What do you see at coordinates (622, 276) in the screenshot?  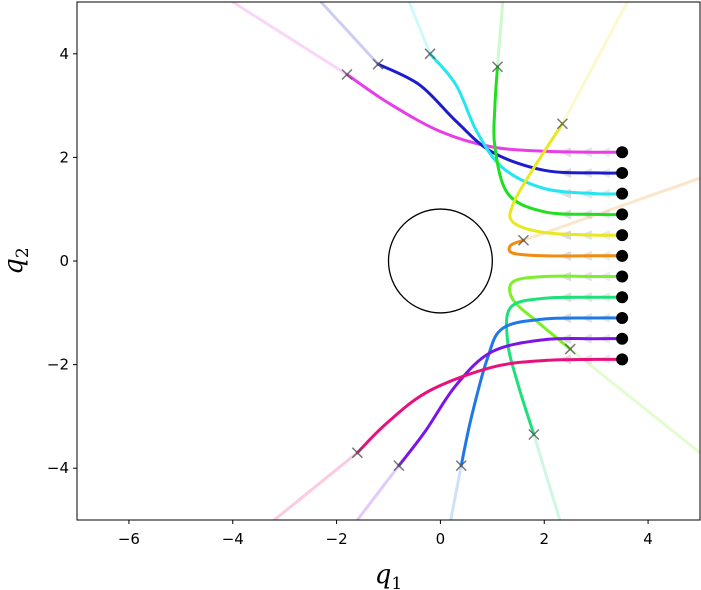 I see `series-6-start-point` at bounding box center [622, 276].